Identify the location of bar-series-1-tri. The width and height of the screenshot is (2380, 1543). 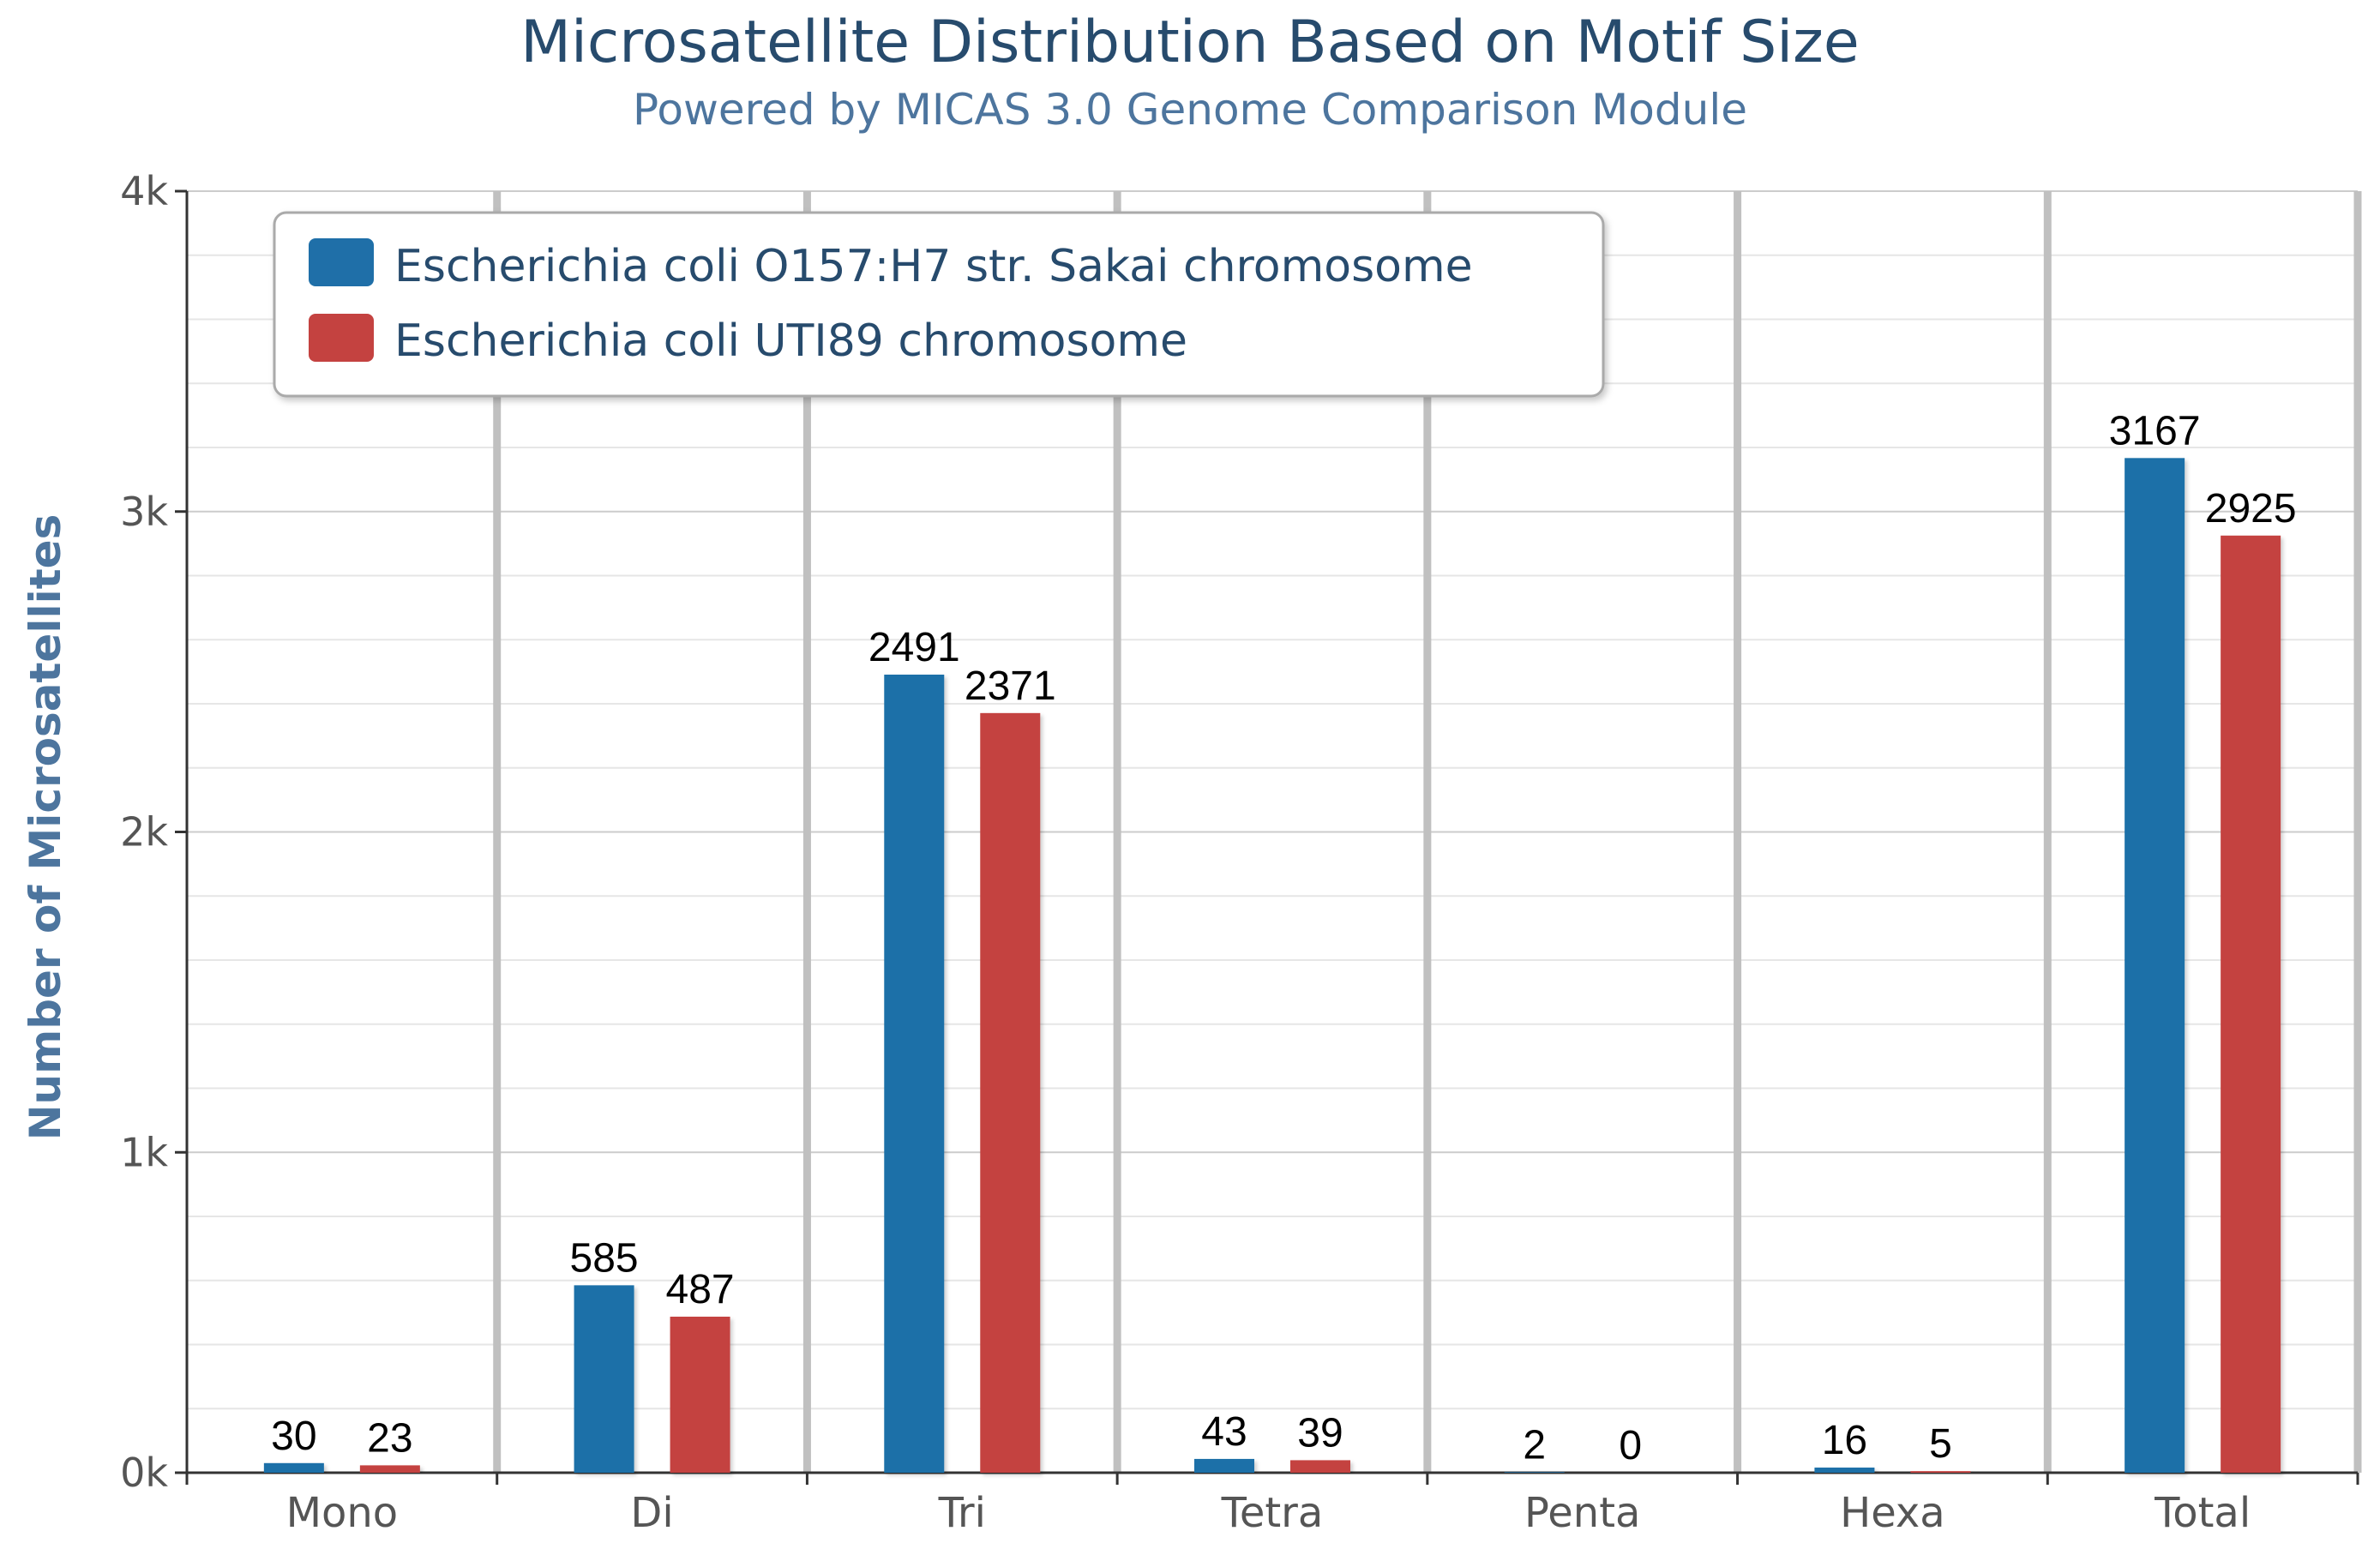
(915, 1073).